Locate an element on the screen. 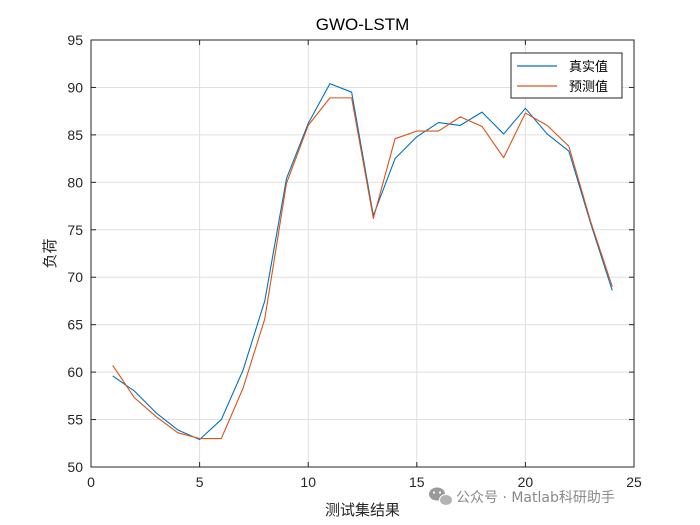 This screenshot has height=525, width=700. y-tick-label: 50 is located at coordinates (75, 467).